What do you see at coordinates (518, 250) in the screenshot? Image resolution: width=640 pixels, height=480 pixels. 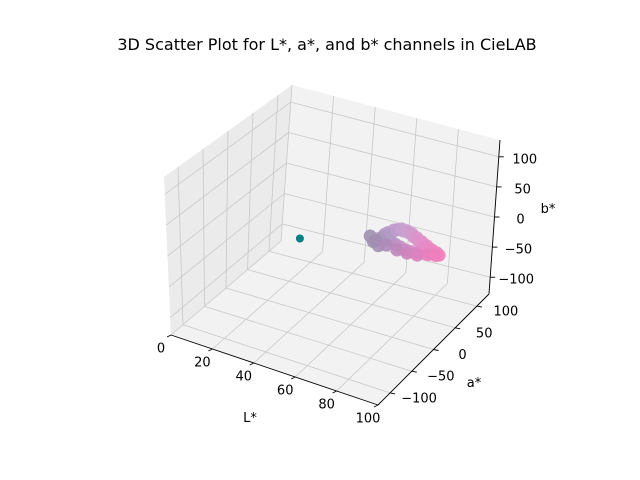 I see `z-tick-label: −50` at bounding box center [518, 250].